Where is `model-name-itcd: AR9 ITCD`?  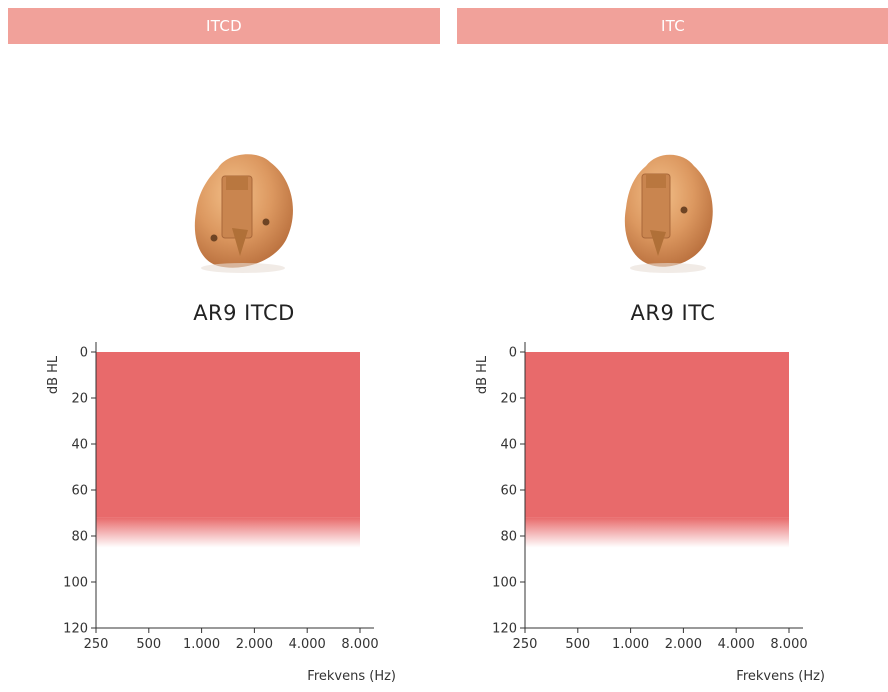 model-name-itcd: AR9 ITCD is located at coordinates (244, 313).